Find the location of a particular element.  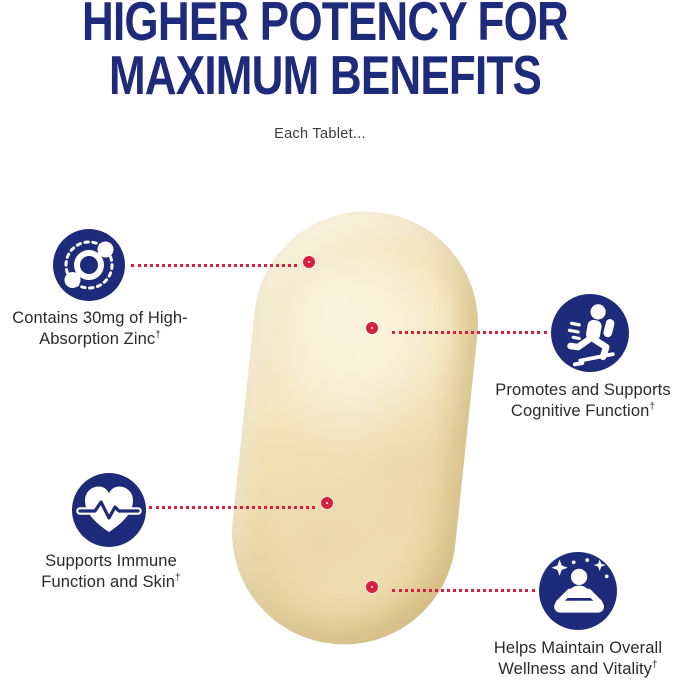

callout-wellness-line2: Wellness and Vitality† is located at coordinates (578, 668).